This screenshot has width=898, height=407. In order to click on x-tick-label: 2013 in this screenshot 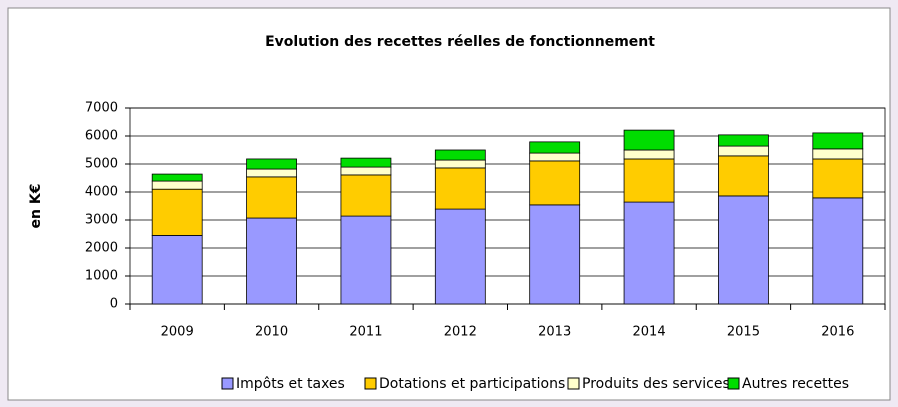, I will do `click(554, 332)`.